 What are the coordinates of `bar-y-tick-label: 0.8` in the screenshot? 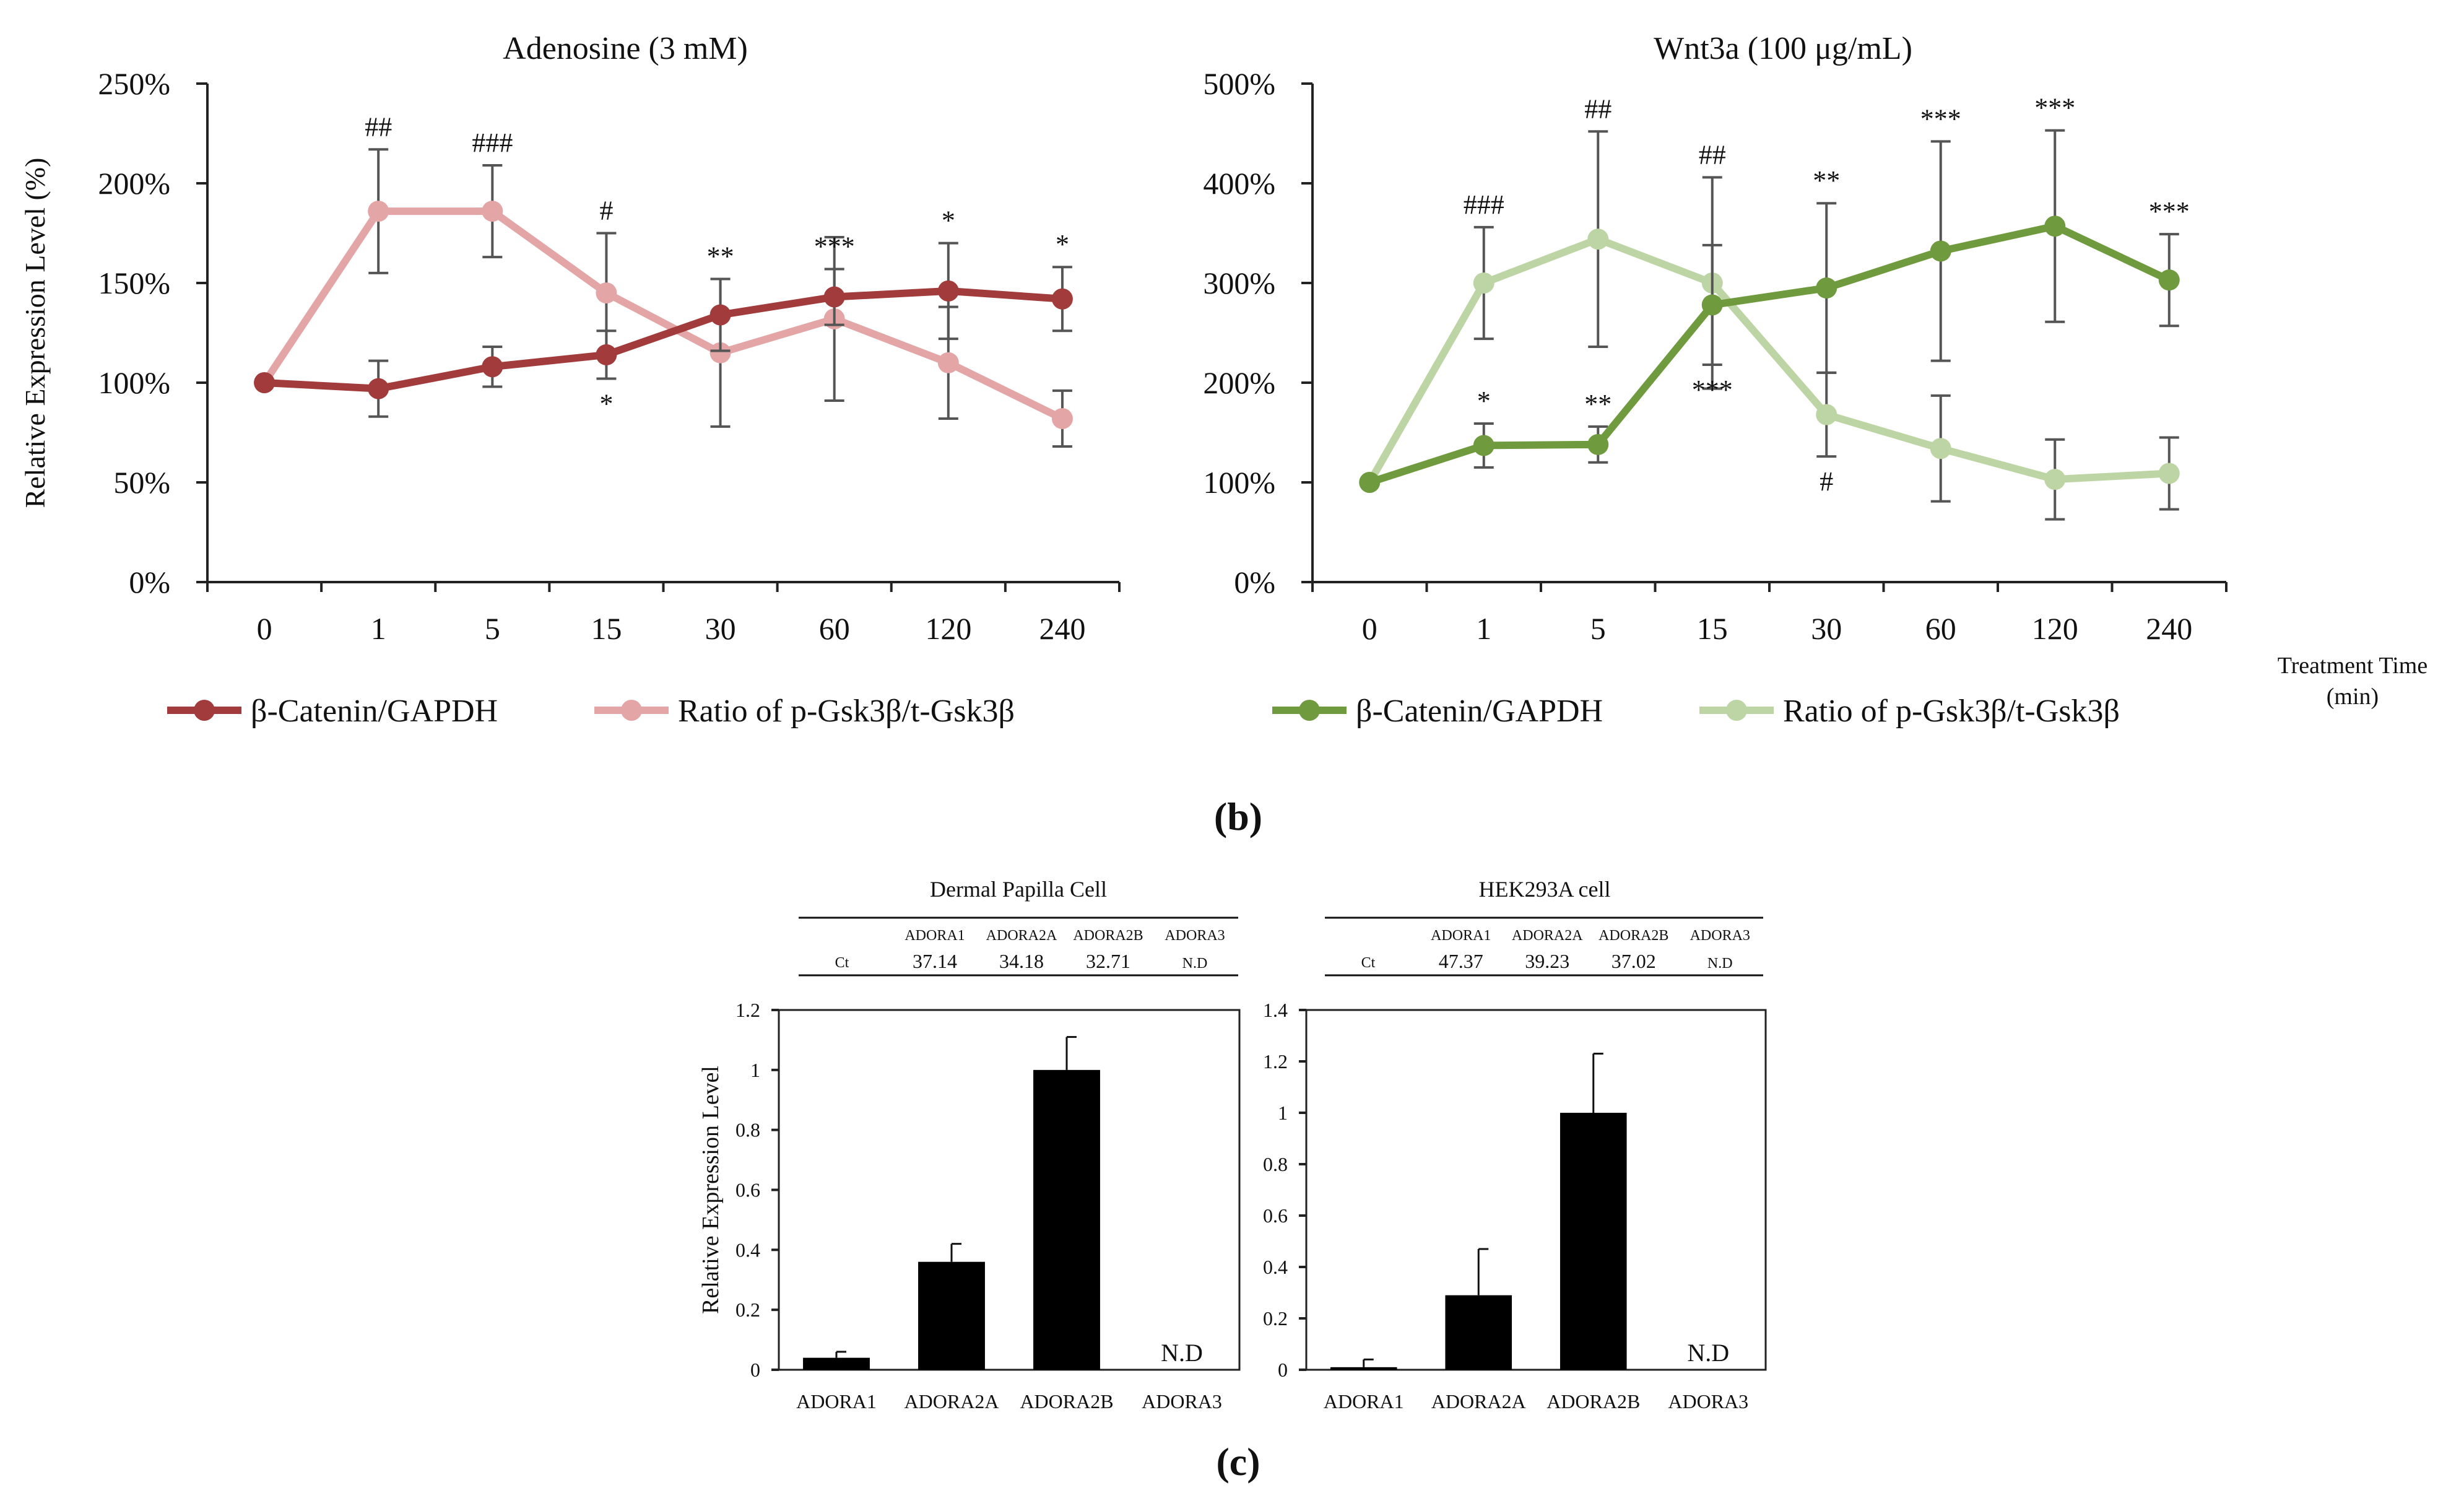 It's located at (747, 1130).